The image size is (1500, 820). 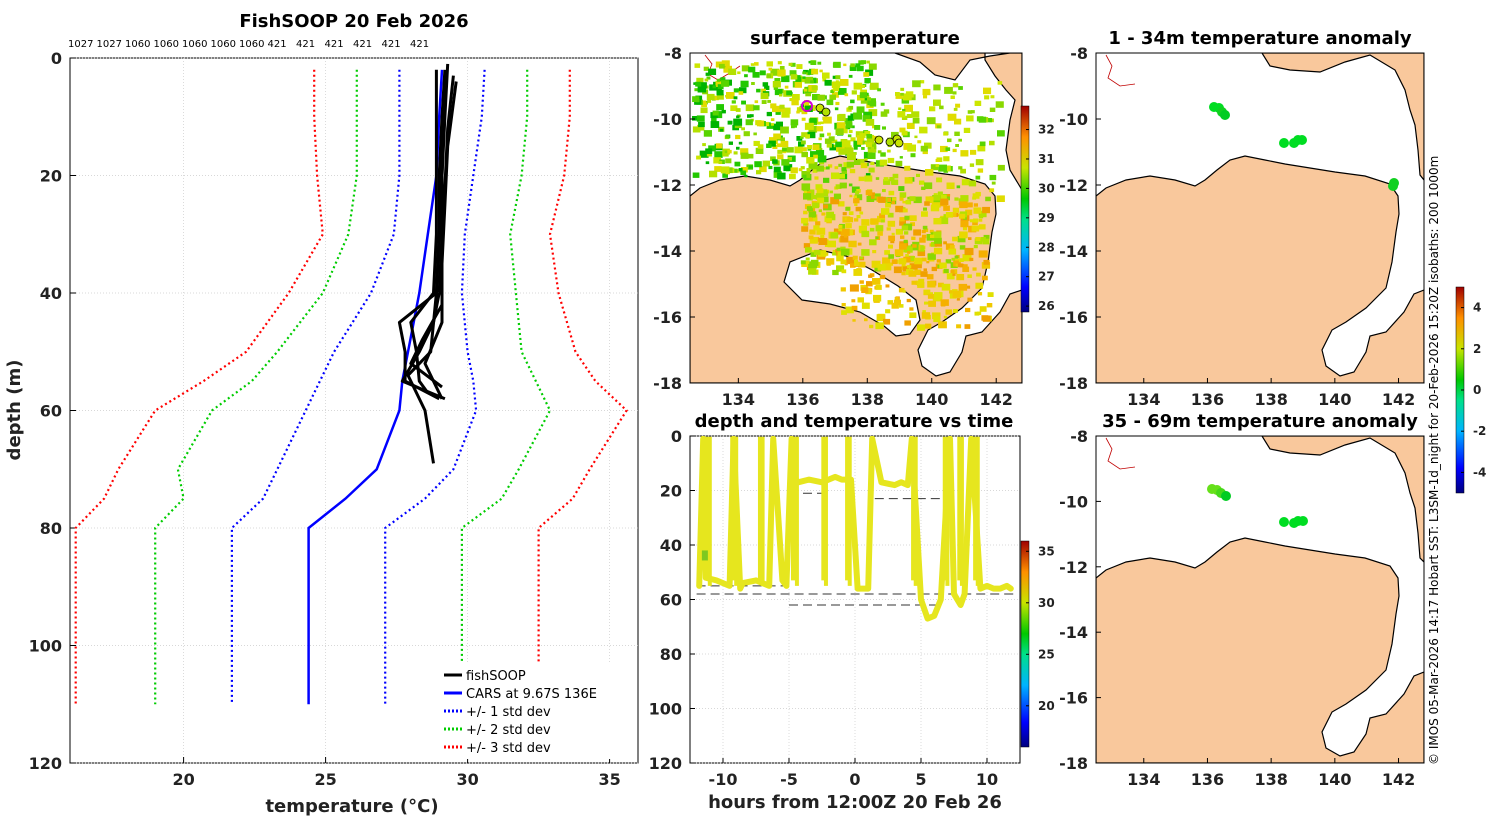 What do you see at coordinates (1046, 706) in the screenshot?
I see `time-series-colorbar-tick-label: 20` at bounding box center [1046, 706].